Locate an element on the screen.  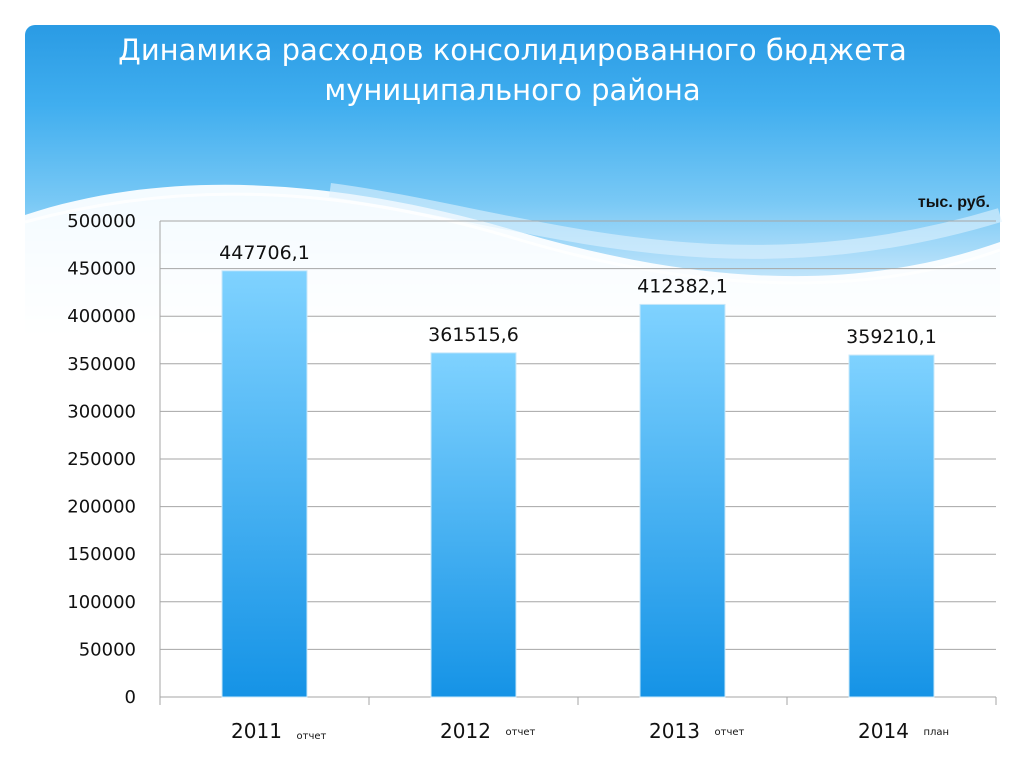
data-label: 447706,1 is located at coordinates (264, 253).